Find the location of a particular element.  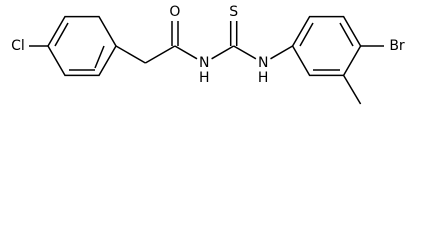

atom-label: O is located at coordinates (174, 12).